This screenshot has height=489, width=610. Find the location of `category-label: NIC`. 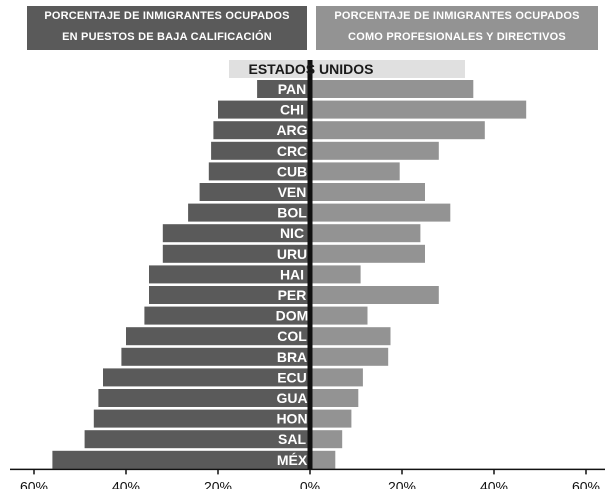

category-label: NIC is located at coordinates (292, 233).